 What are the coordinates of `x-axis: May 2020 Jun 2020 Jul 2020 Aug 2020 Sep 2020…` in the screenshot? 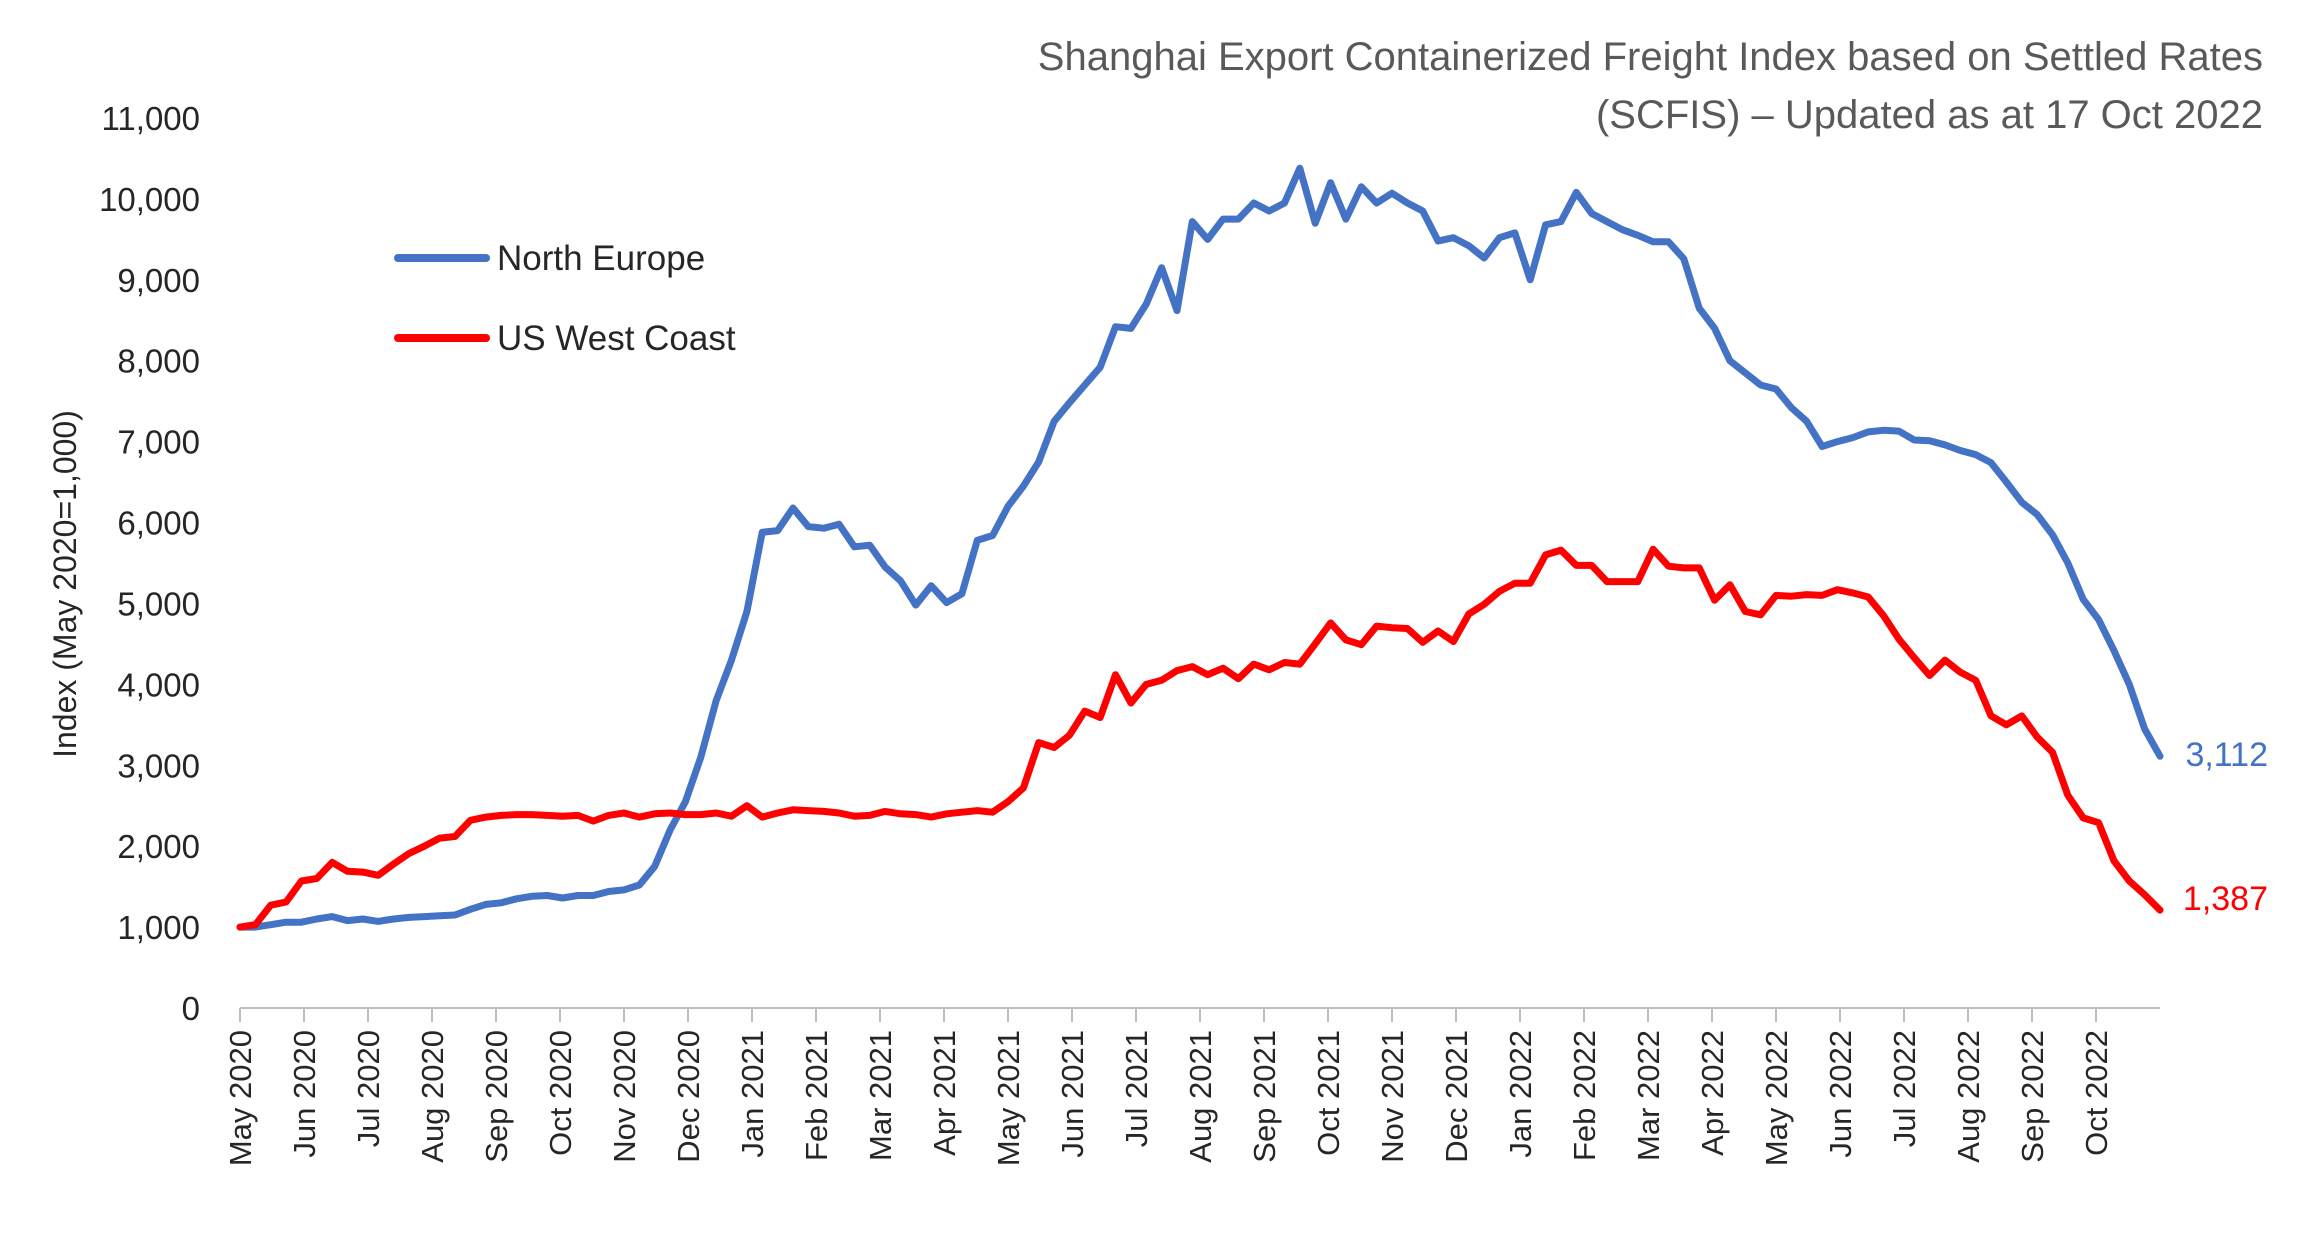 It's located at (1191, 1086).